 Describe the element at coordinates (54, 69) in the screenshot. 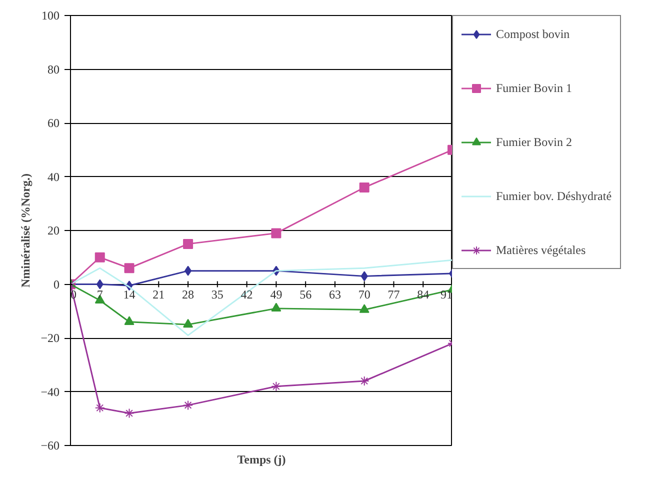

I see `y-tick-label: 80` at that location.